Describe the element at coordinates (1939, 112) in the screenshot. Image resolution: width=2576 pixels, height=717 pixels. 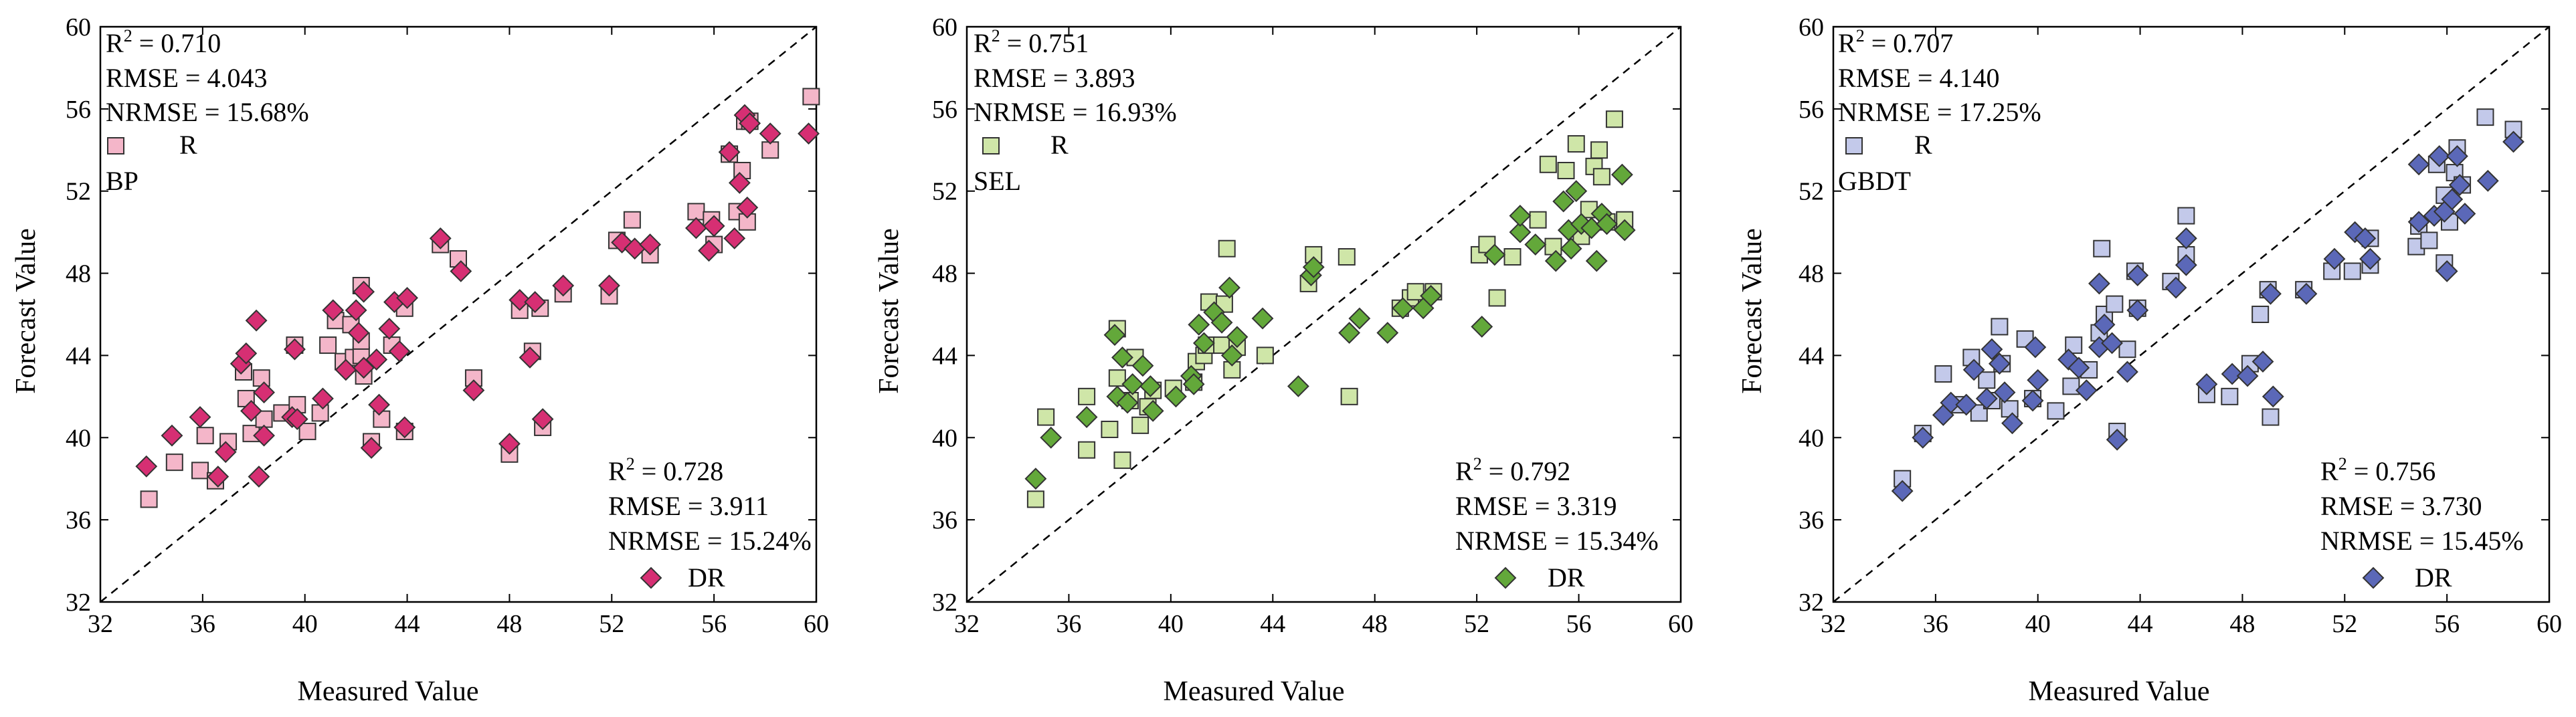
I see `nrmse-label-r: NRMSE = 17.25%` at that location.